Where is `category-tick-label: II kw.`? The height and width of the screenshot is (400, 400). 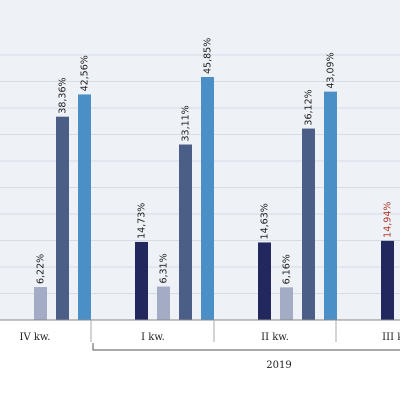
category-tick-label: II kw. is located at coordinates (275, 337).